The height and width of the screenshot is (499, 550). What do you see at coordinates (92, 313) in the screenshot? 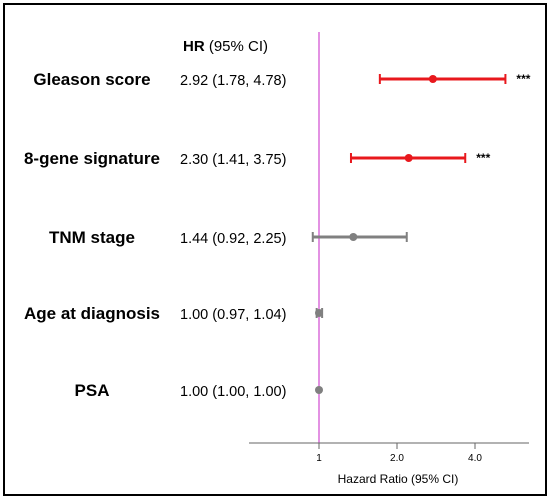
I see `row-label: Age at diagnosis` at bounding box center [92, 313].